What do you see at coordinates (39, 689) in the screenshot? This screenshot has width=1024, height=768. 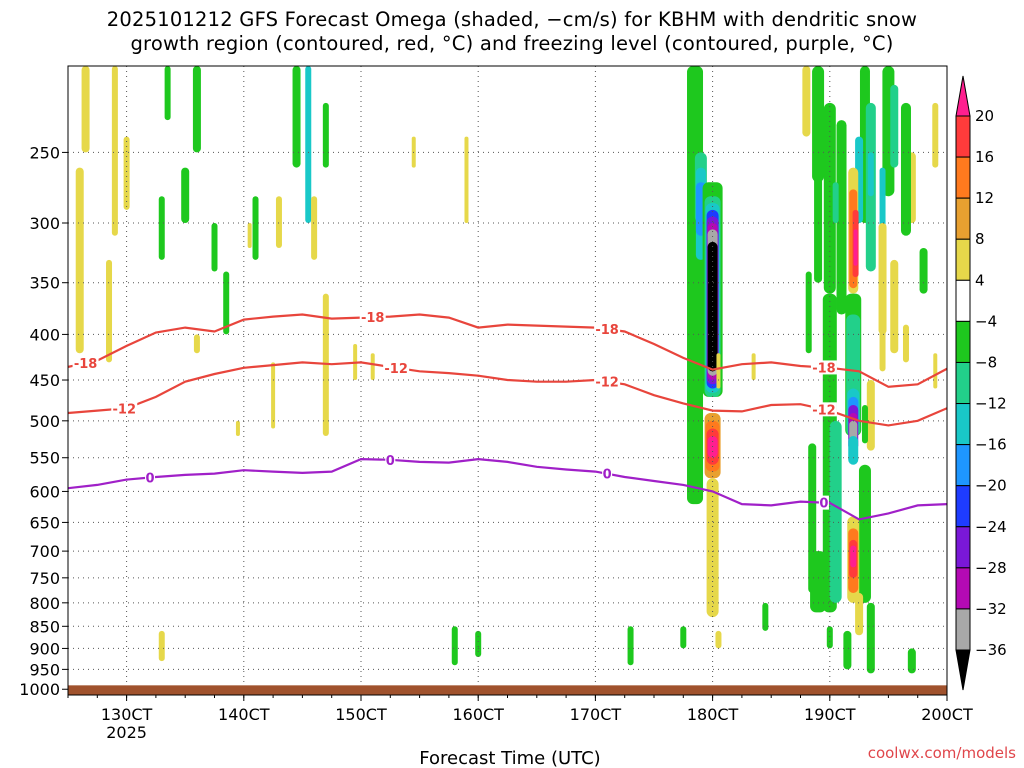 I see `y-tick-label: 1000` at bounding box center [39, 689].